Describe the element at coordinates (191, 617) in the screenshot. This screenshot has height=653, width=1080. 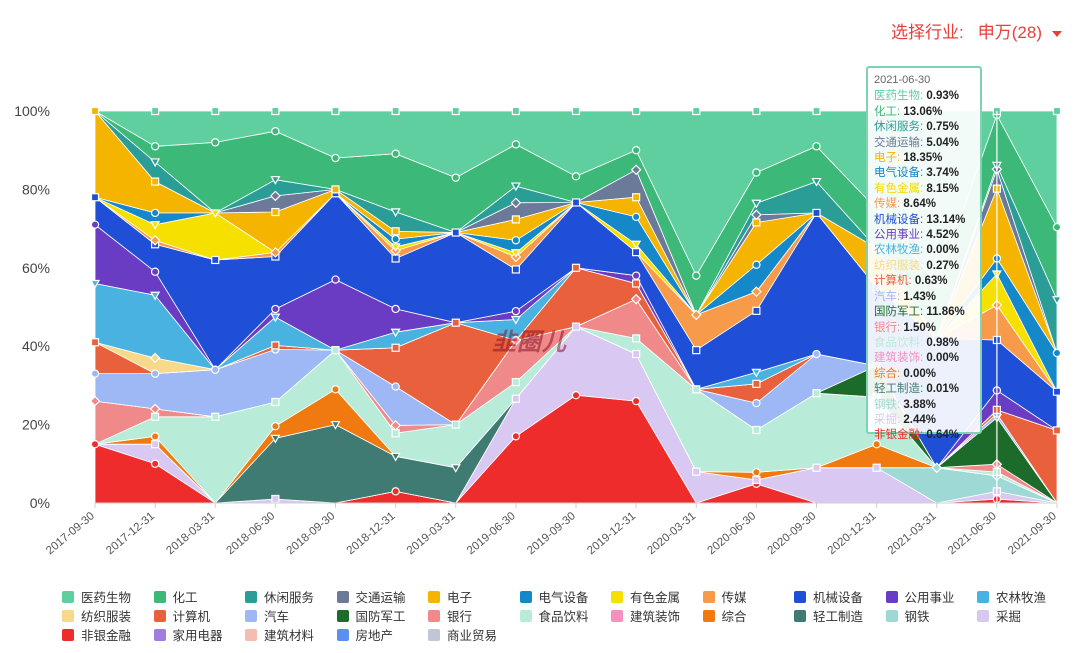
I see `legend-label: 计算机` at that location.